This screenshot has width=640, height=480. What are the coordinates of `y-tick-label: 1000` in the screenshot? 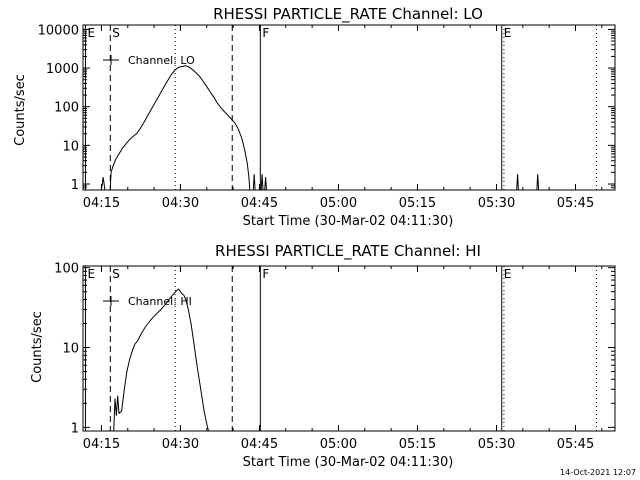 It's located at (62, 69).